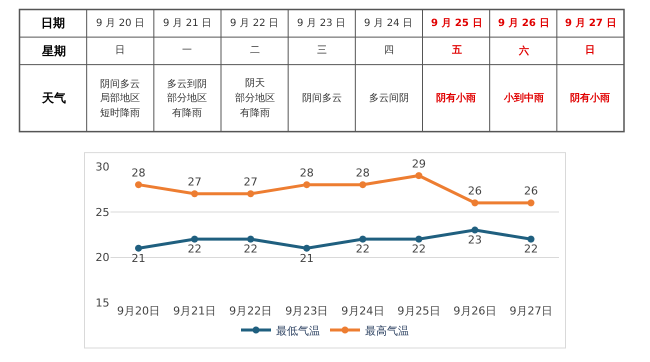  I want to click on y-tick-label: 30, so click(103, 167).